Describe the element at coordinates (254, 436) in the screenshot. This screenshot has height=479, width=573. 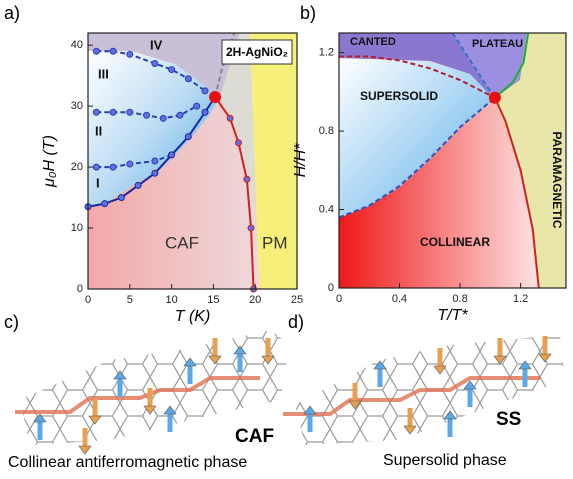
I see `phase-short: CAF` at that location.